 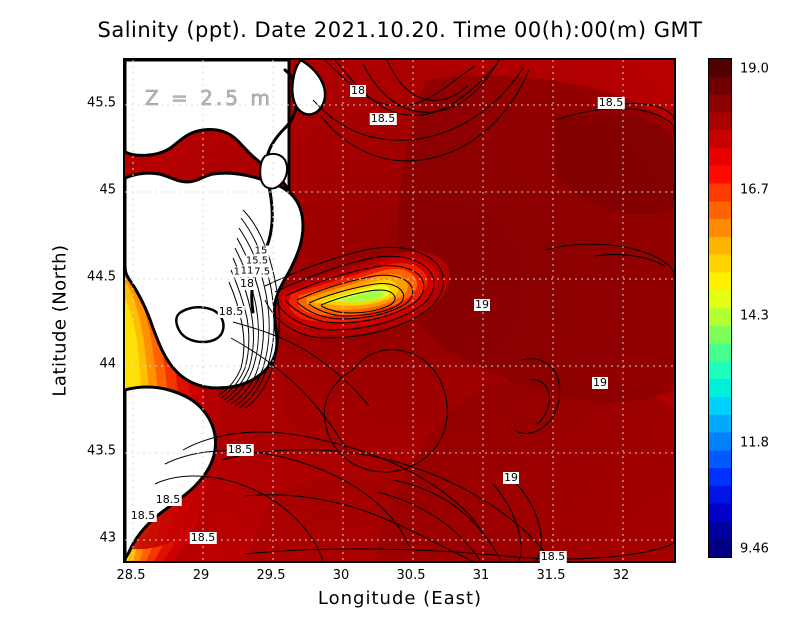 I want to click on ytick-label: 44.5, so click(x=101, y=277).